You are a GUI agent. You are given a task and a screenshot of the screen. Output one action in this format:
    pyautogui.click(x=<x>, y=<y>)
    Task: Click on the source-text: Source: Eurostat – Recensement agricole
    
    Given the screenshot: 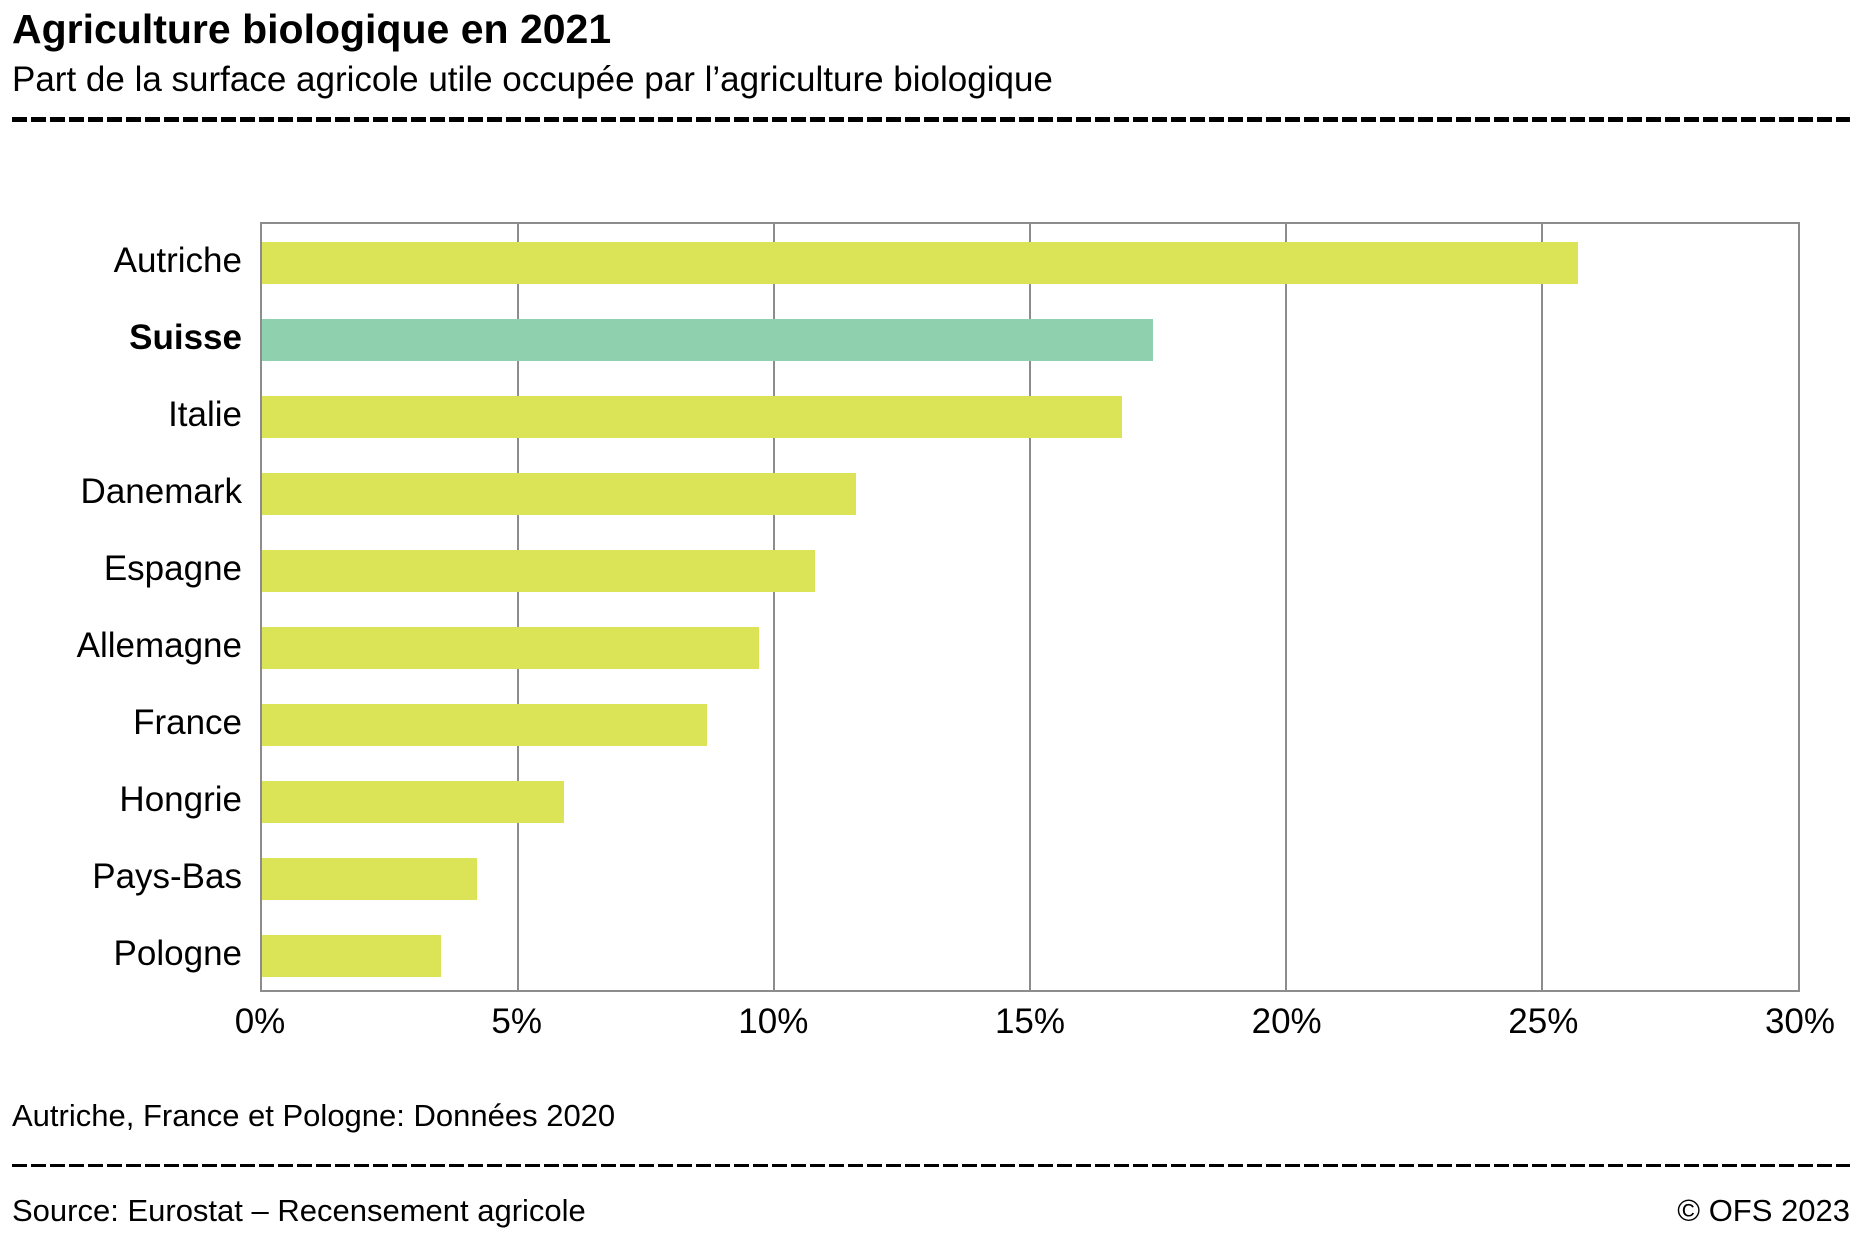 What is the action you would take?
    pyautogui.click(x=299, y=1211)
    